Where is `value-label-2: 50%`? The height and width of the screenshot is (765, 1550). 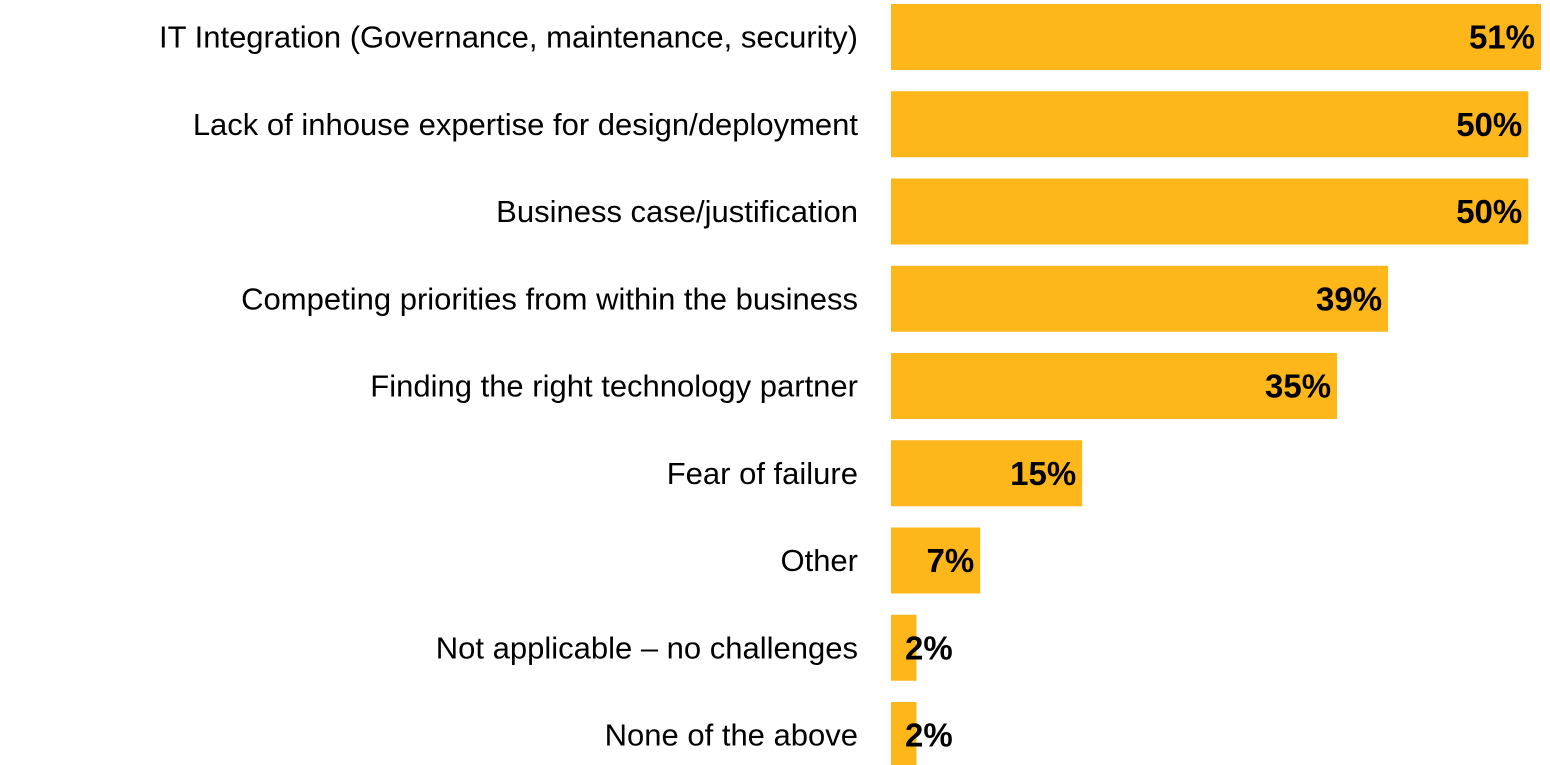 value-label-2: 50% is located at coordinates (1489, 124).